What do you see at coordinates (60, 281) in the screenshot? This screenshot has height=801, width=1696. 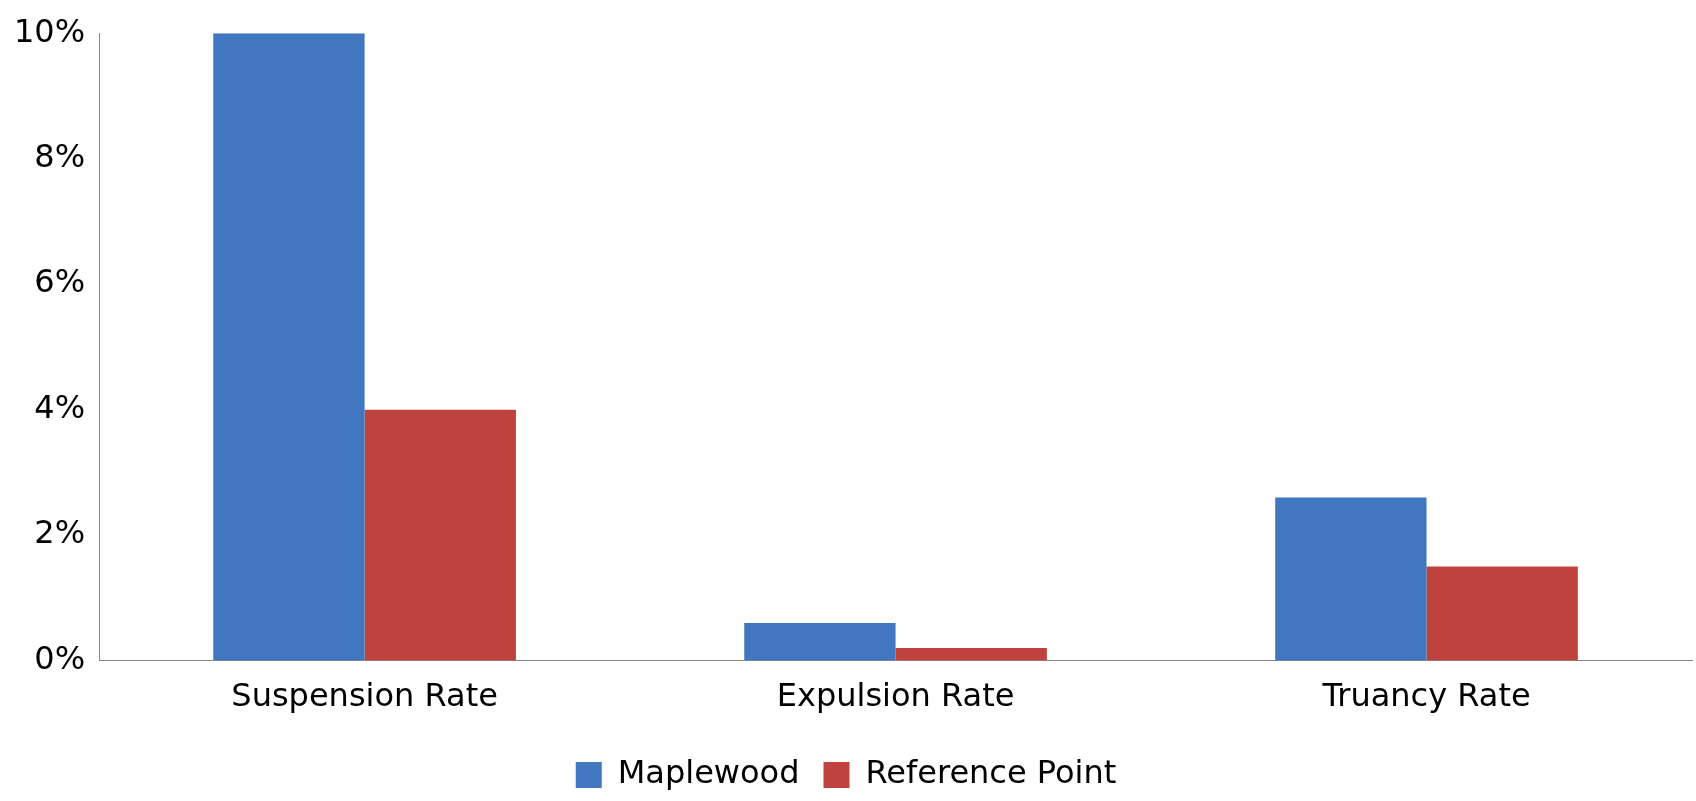 I see `y-tick-label: 6%` at bounding box center [60, 281].